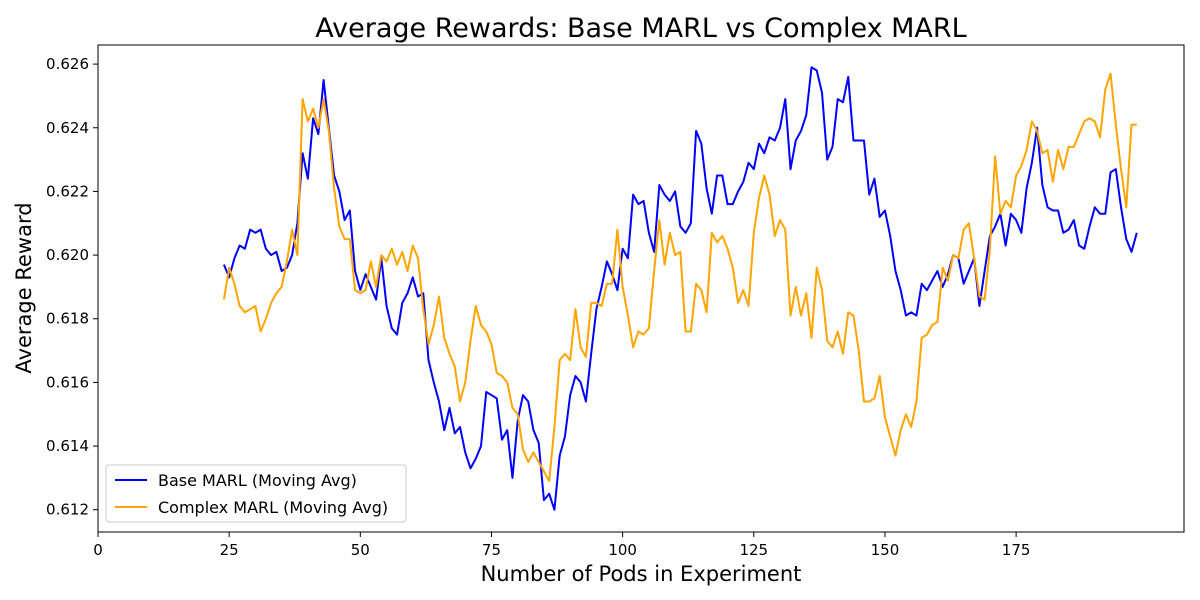  Describe the element at coordinates (561, 545) in the screenshot. I see `x-axis: 0 25 50 75 100 125 150 175` at that location.